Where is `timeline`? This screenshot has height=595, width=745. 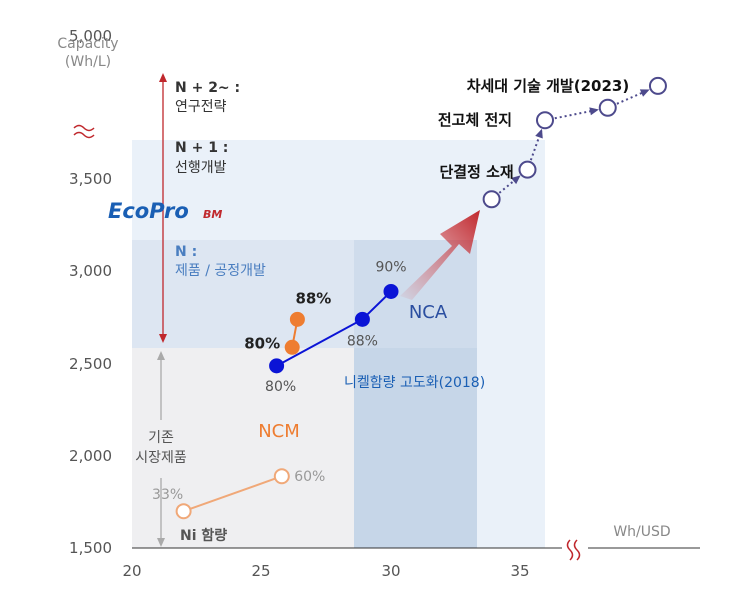
timeline is located at coordinates (162, 310).